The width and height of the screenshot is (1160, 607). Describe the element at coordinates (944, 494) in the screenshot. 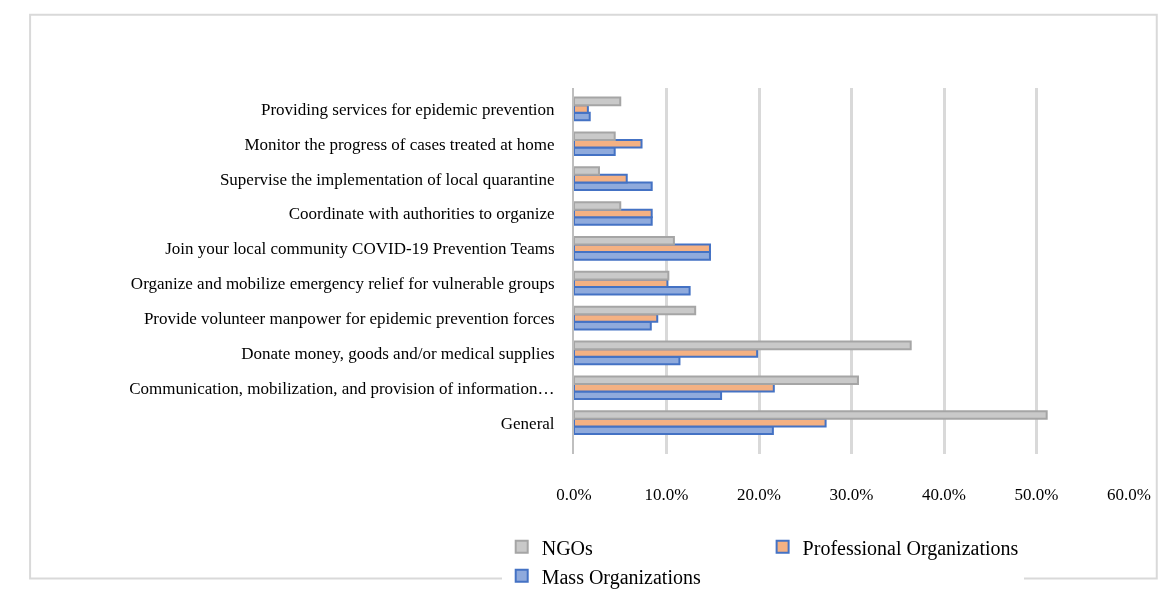

I see `x-tick-label: 40.0%` at that location.